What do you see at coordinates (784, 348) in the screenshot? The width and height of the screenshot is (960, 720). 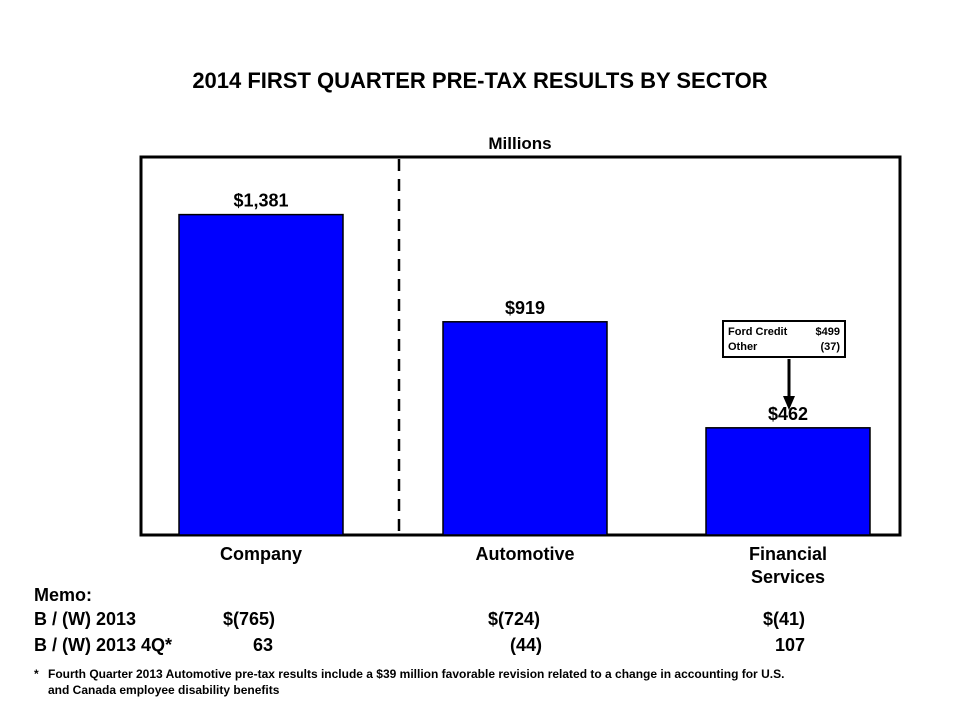 I see `callout-row-other: Other (37)` at bounding box center [784, 348].